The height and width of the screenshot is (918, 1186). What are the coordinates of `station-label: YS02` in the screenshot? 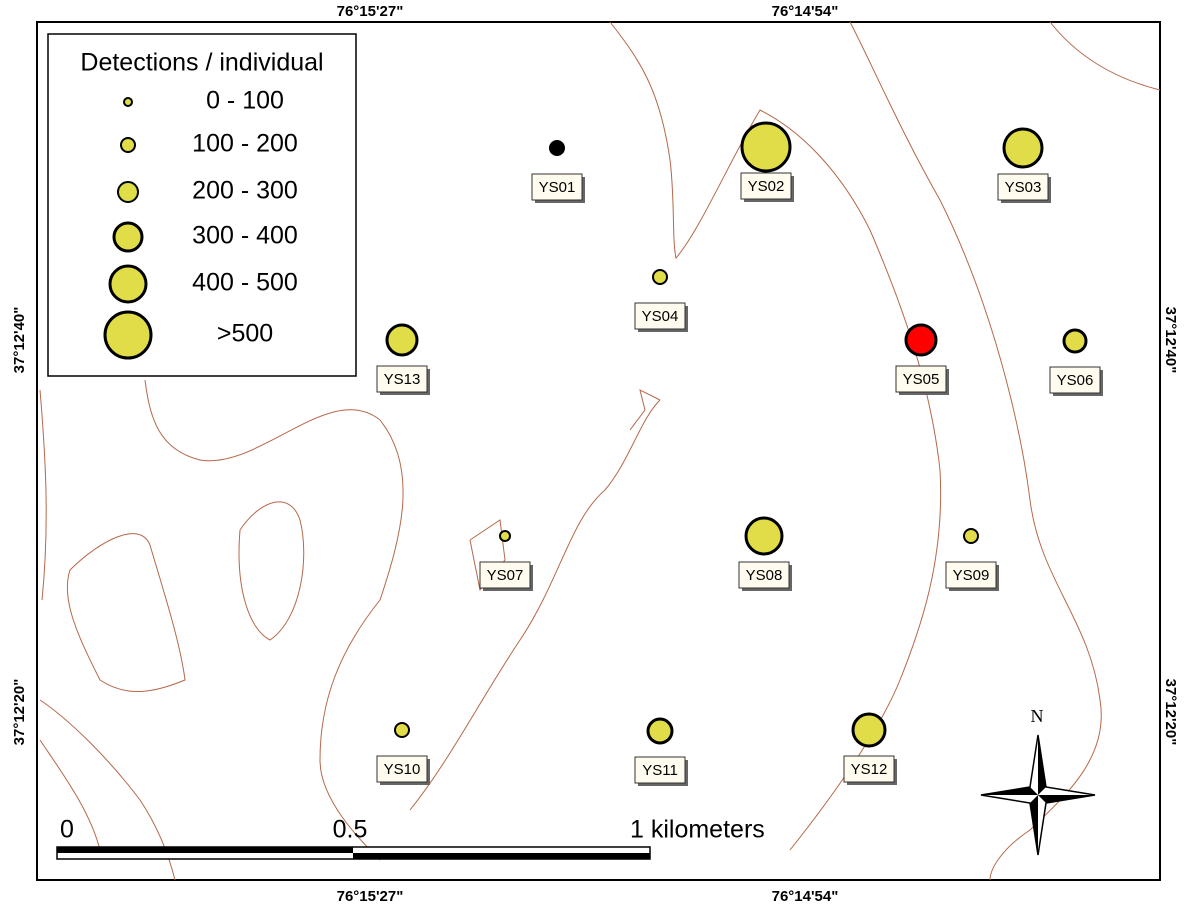 It's located at (766, 186).